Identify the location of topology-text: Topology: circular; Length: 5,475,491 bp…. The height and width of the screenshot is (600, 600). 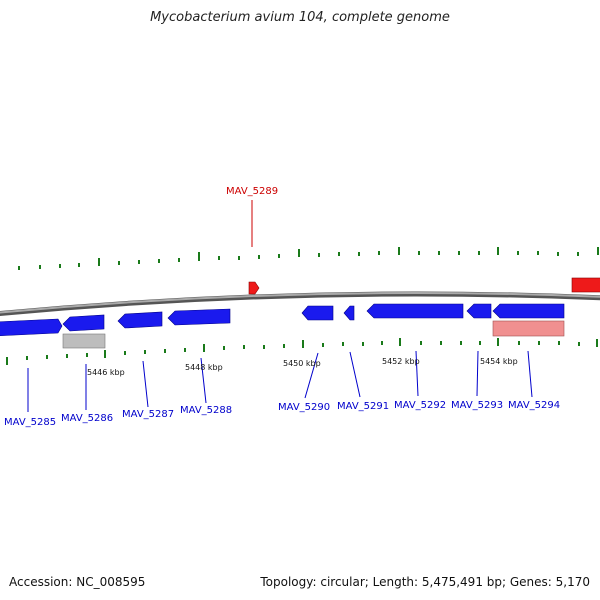
(425, 582).